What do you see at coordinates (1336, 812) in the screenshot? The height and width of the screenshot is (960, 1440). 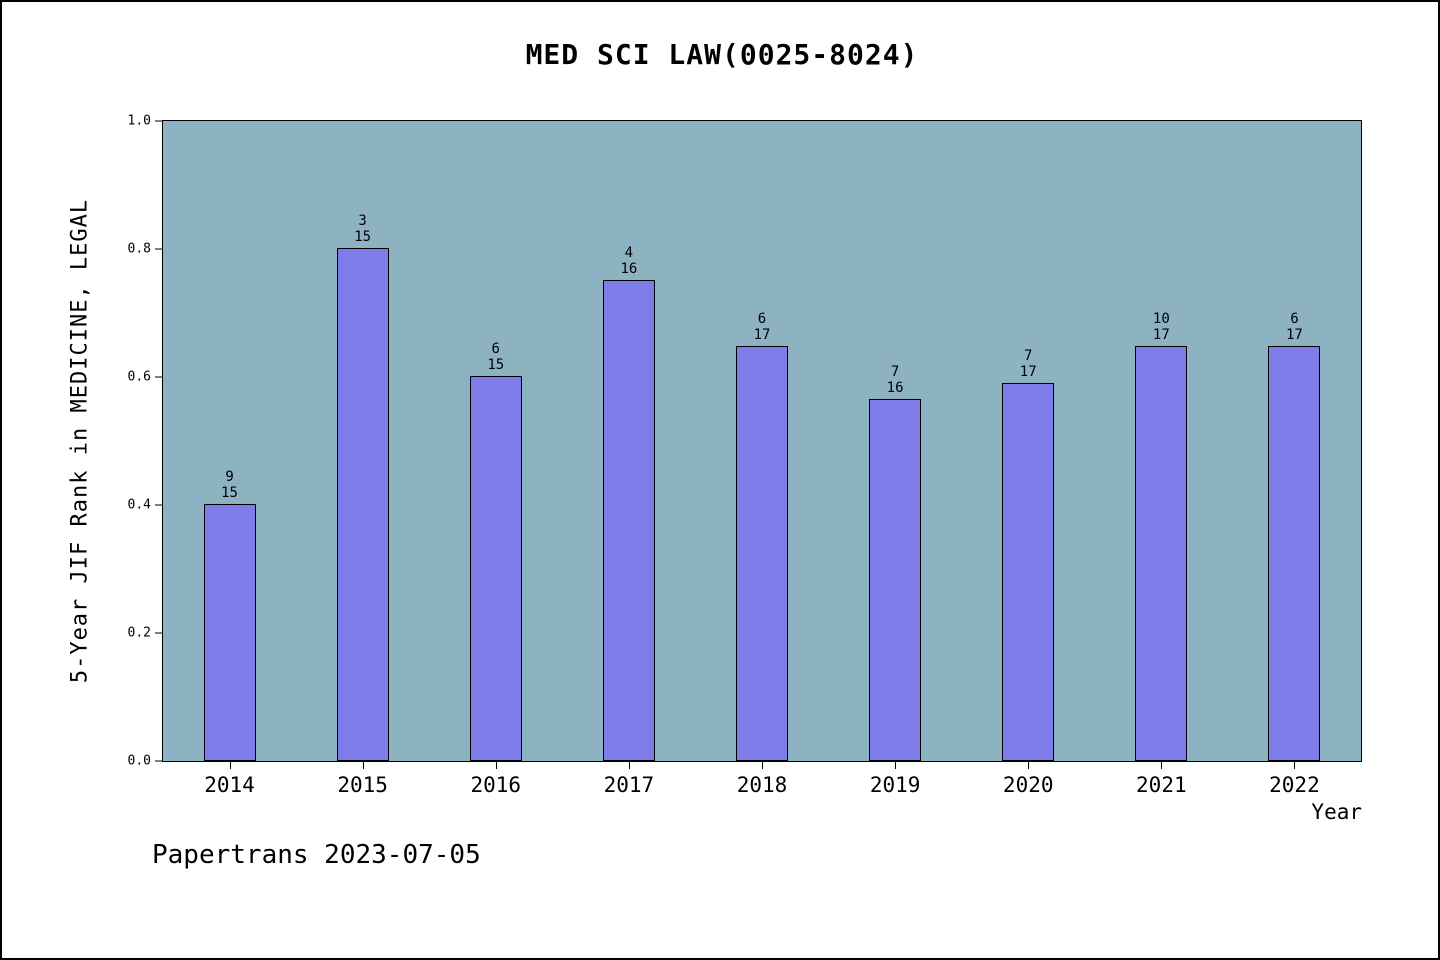 I see `x-axis-label: Year` at bounding box center [1336, 812].